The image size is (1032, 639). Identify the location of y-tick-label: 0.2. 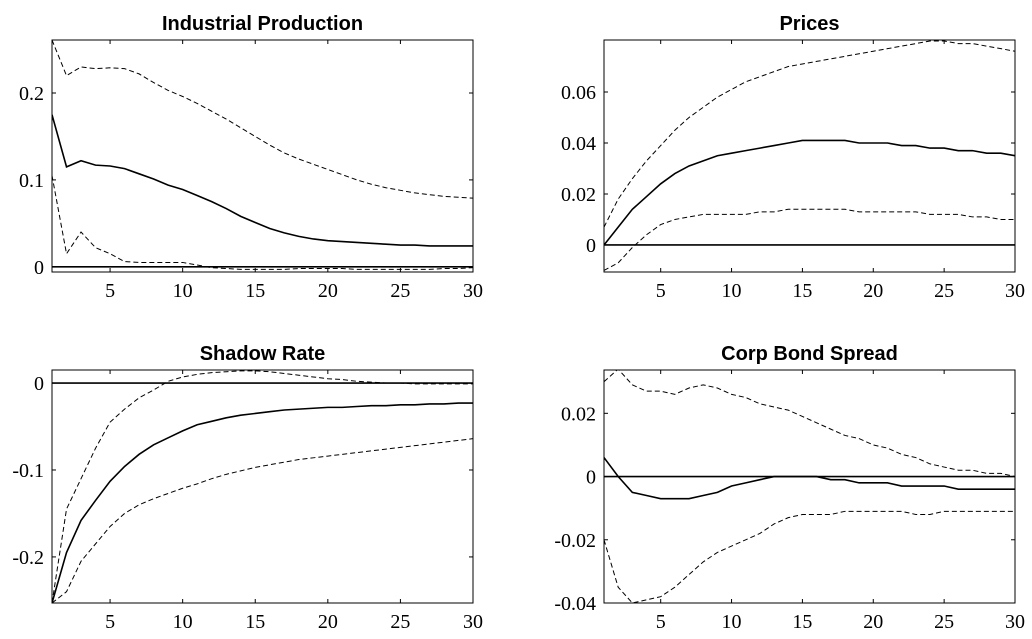
(31, 94).